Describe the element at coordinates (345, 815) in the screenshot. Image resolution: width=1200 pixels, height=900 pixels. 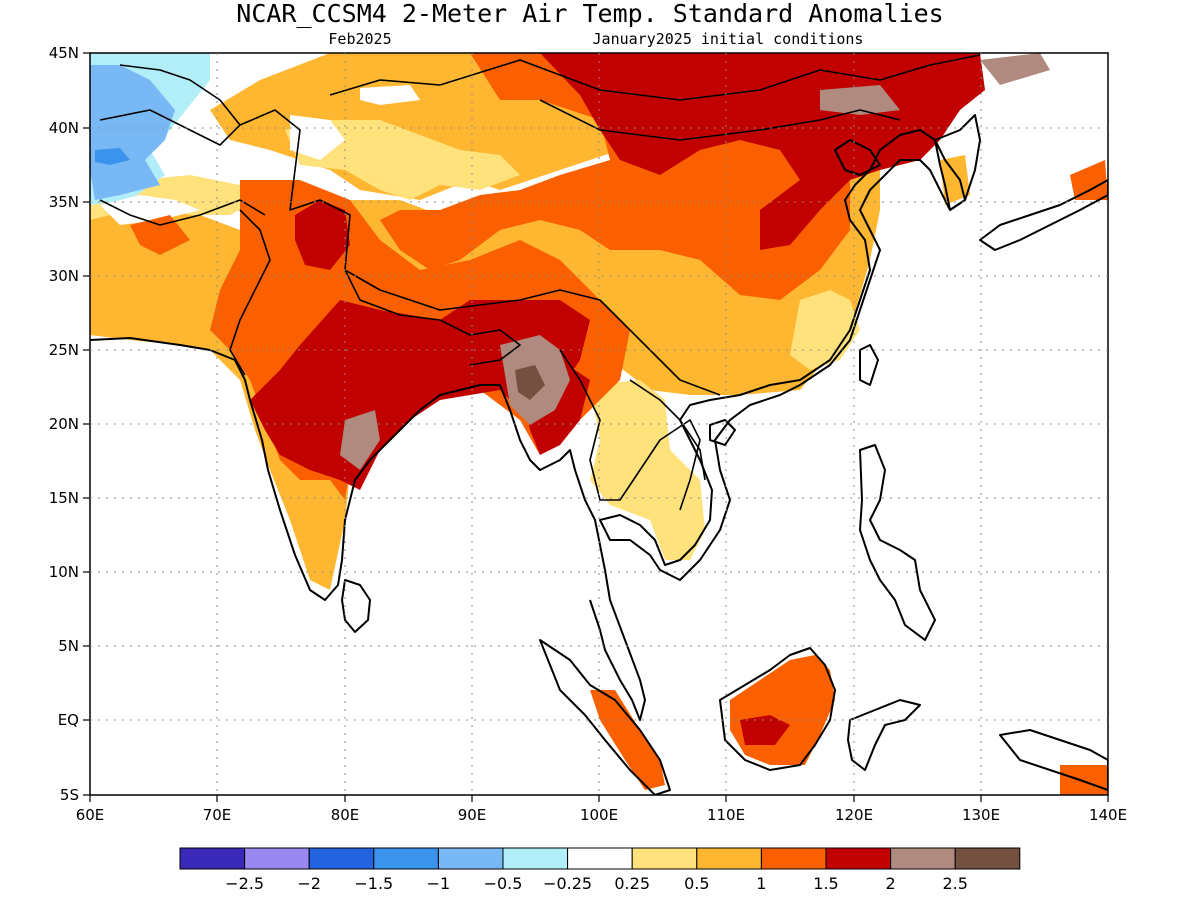
I see `lon-label: 80E` at that location.